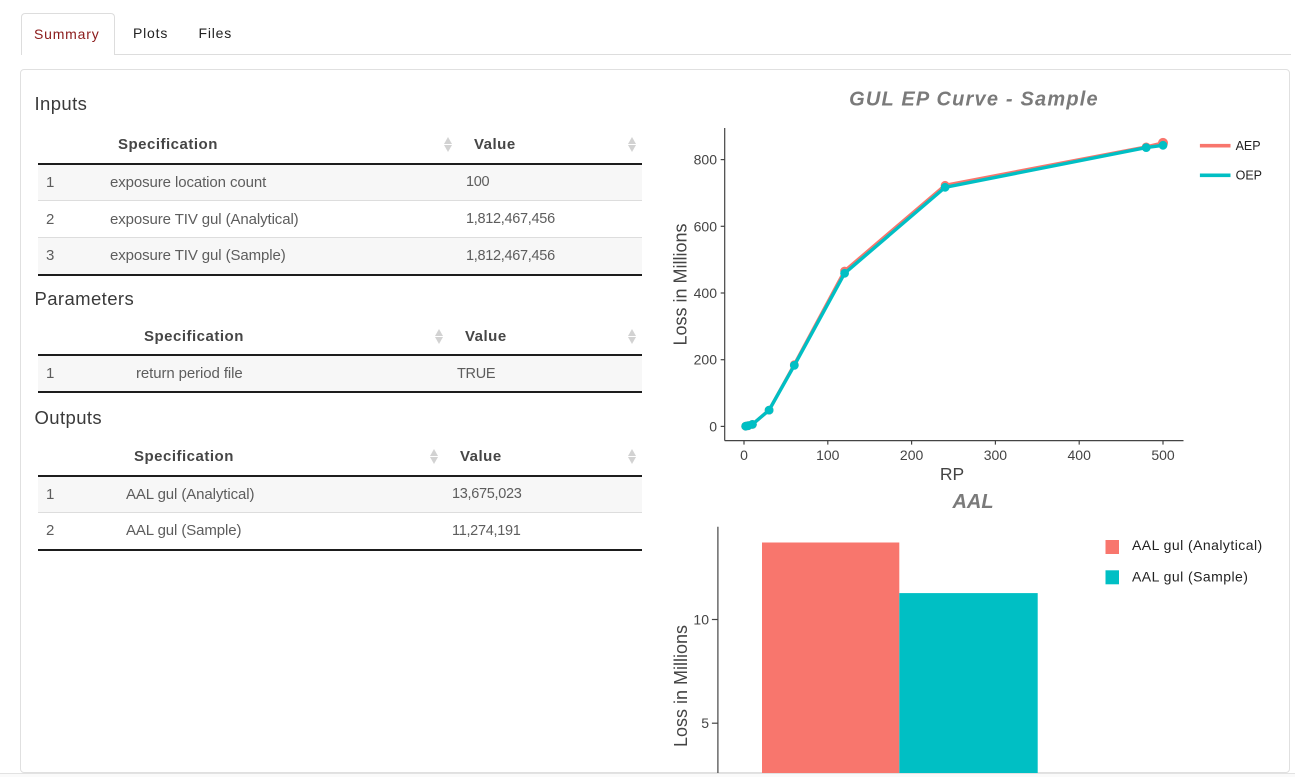 Image resolution: width=1295 pixels, height=777 pixels. What do you see at coordinates (952, 474) in the screenshot?
I see `svg-text: RP` at bounding box center [952, 474].